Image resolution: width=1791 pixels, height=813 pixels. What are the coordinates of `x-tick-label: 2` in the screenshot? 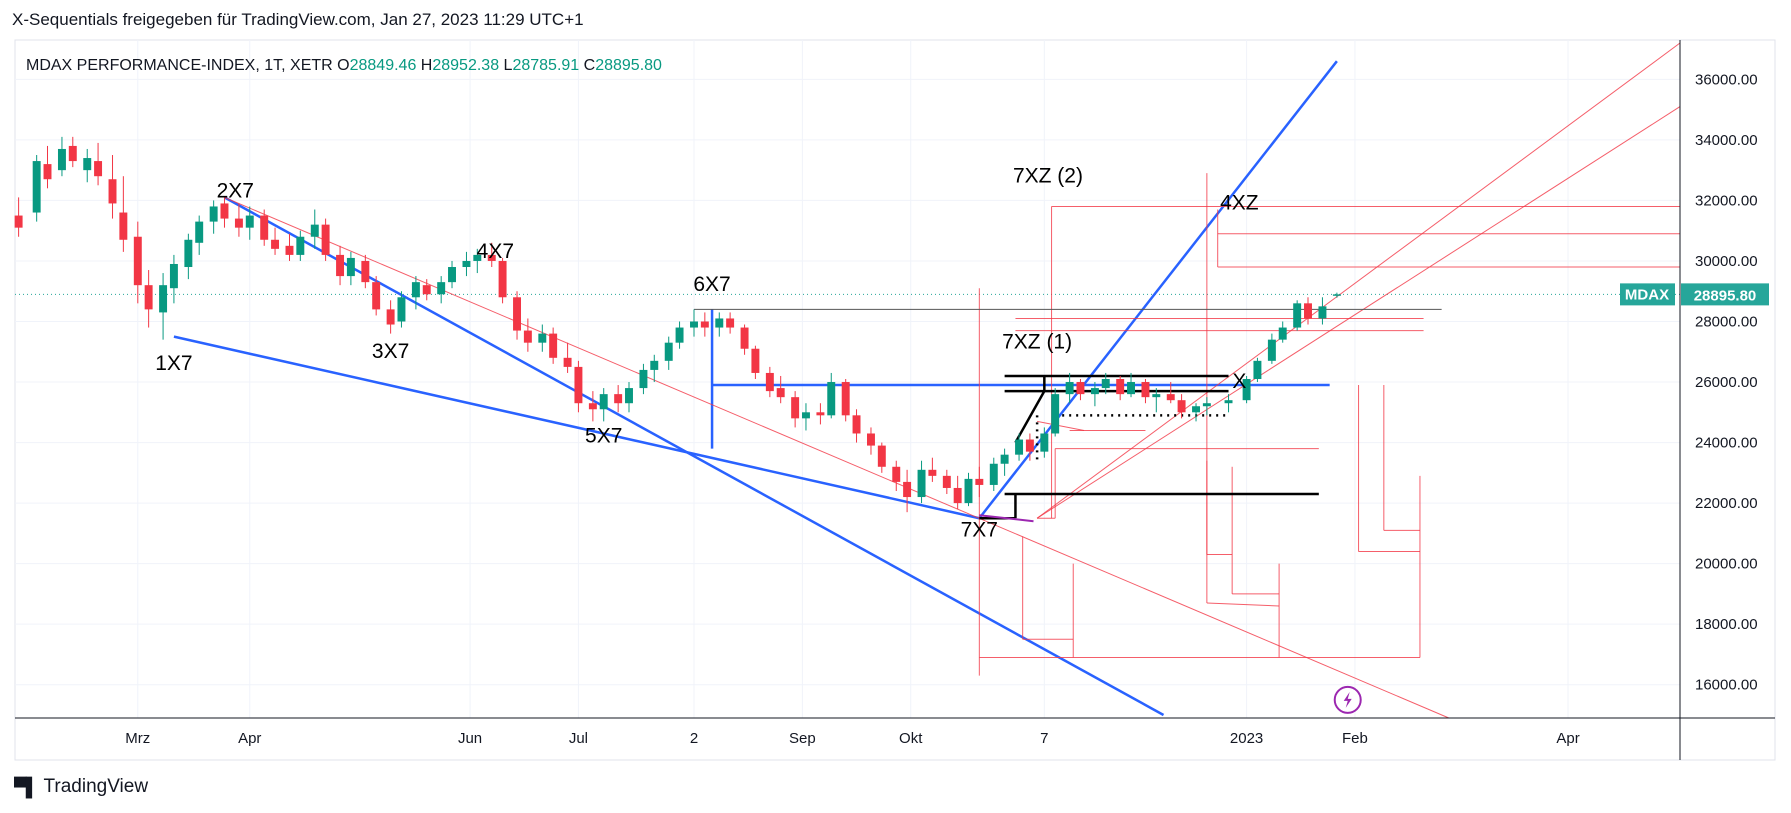 It's located at (694, 738).